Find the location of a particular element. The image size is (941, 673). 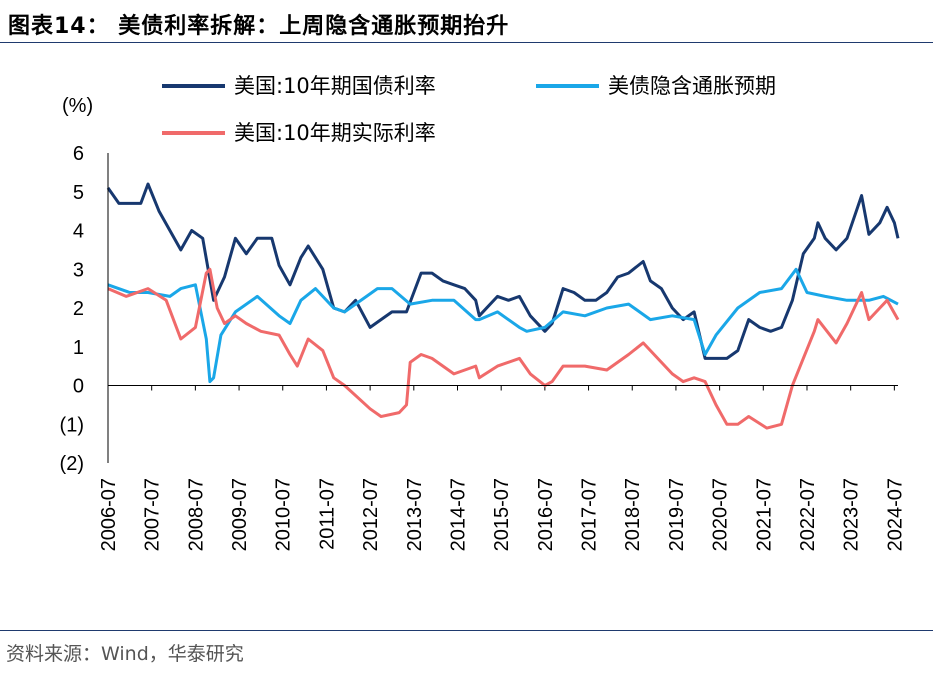

y-tick-label: 0 is located at coordinates (78, 387).